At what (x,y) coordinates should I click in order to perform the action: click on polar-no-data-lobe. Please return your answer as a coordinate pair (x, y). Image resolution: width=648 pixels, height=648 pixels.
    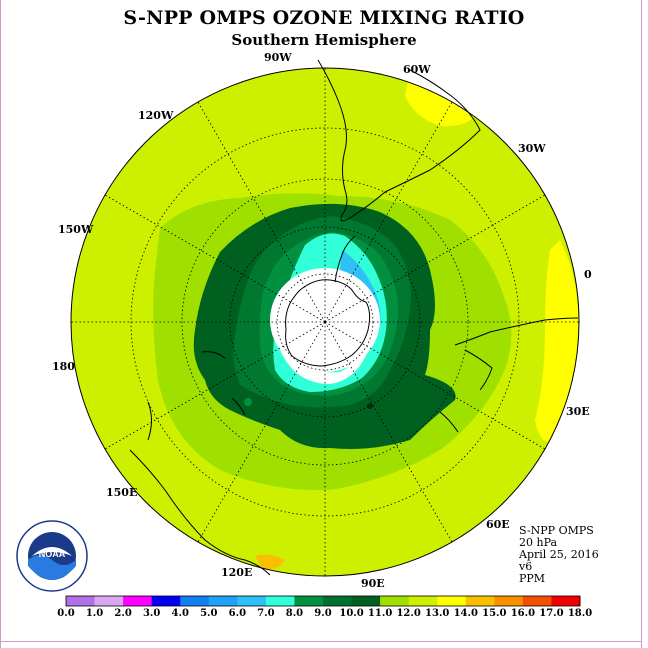
    Looking at the image, I should click on (326, 362).